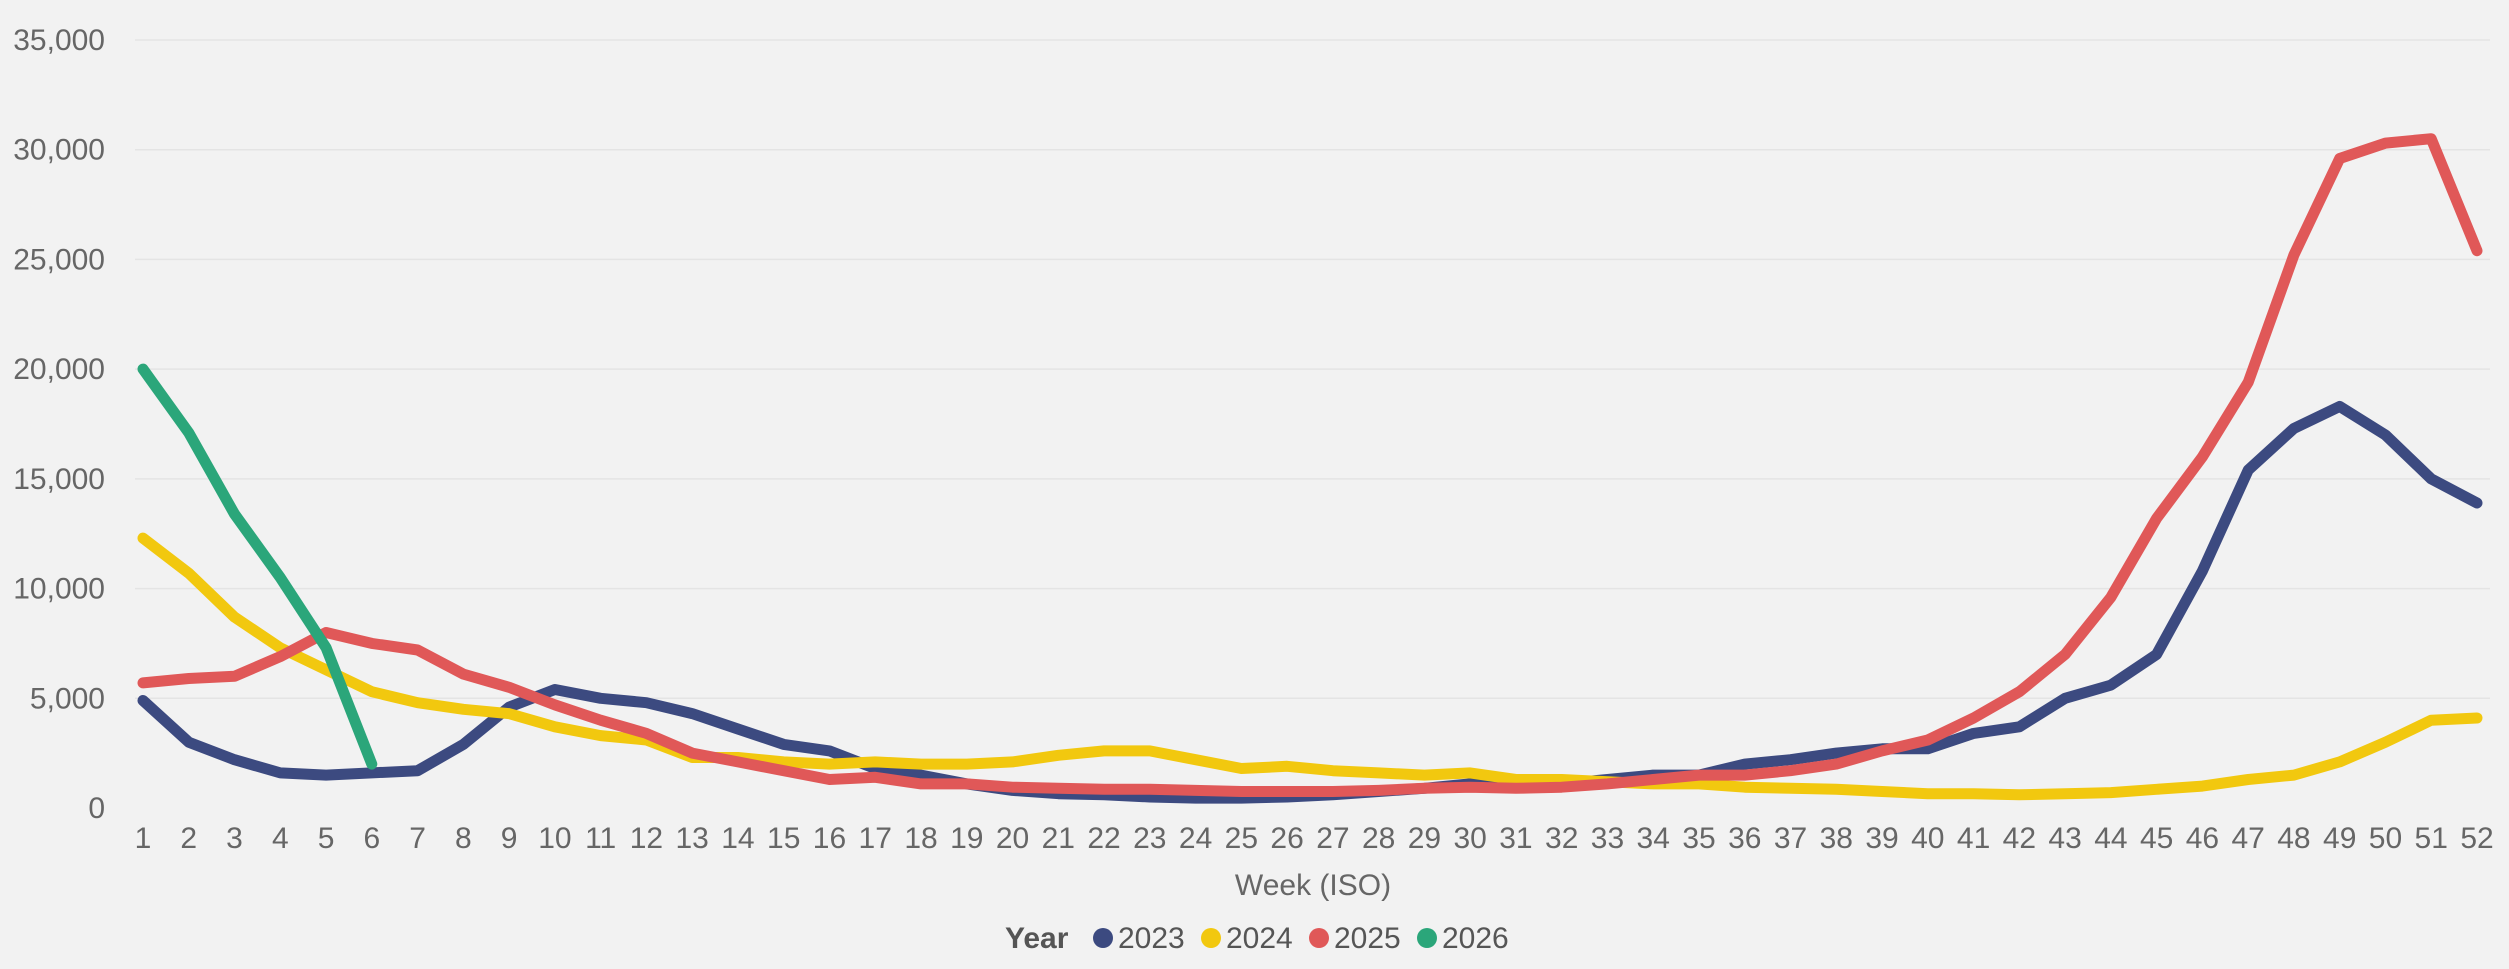 The height and width of the screenshot is (969, 2509). I want to click on x-tick-label: 3, so click(234, 838).